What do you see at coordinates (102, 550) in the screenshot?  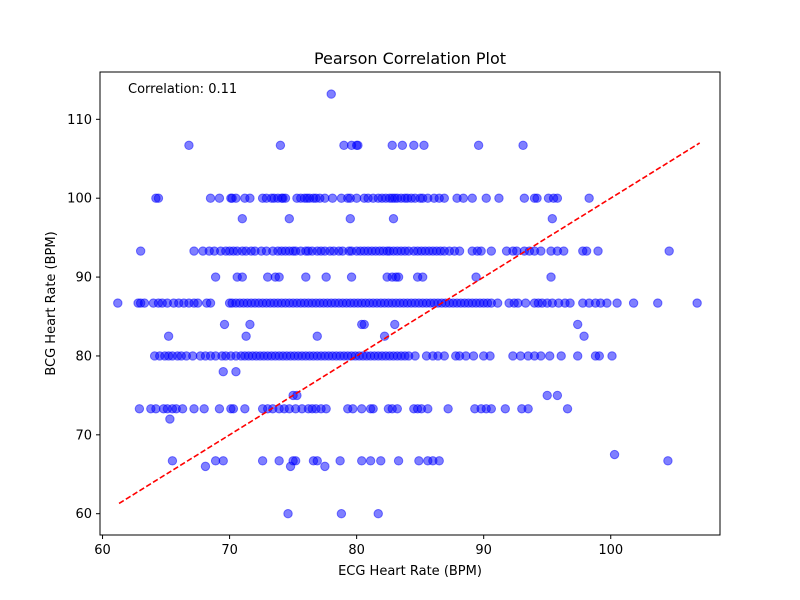 I see `x-tick-label: 60` at bounding box center [102, 550].